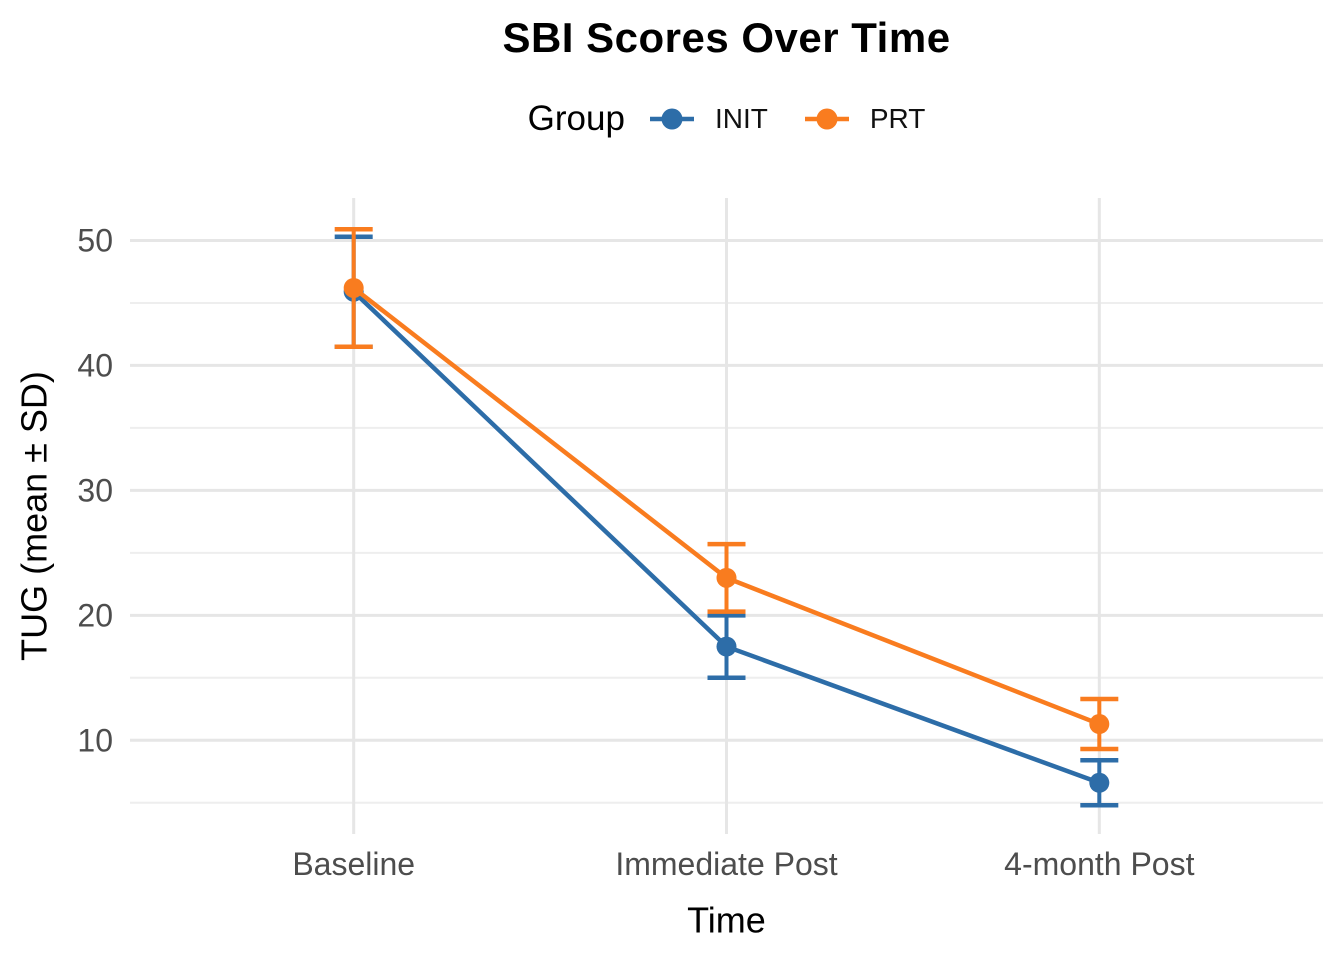 The image size is (1344, 965). Describe the element at coordinates (95, 740) in the screenshot. I see `y-tick-label: 10` at that location.